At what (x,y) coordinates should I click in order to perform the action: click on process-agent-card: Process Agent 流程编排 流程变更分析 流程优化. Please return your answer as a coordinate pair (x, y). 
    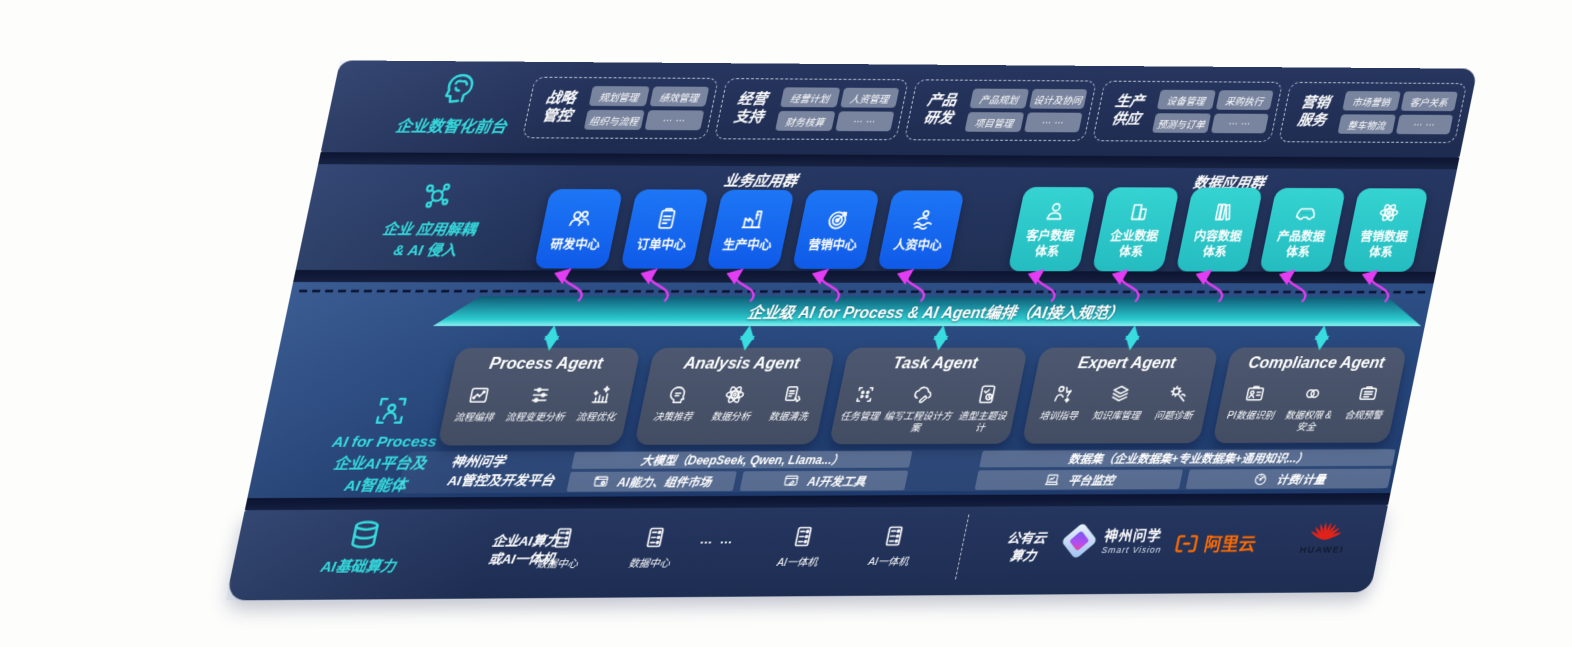
    Looking at the image, I should click on (539, 396).